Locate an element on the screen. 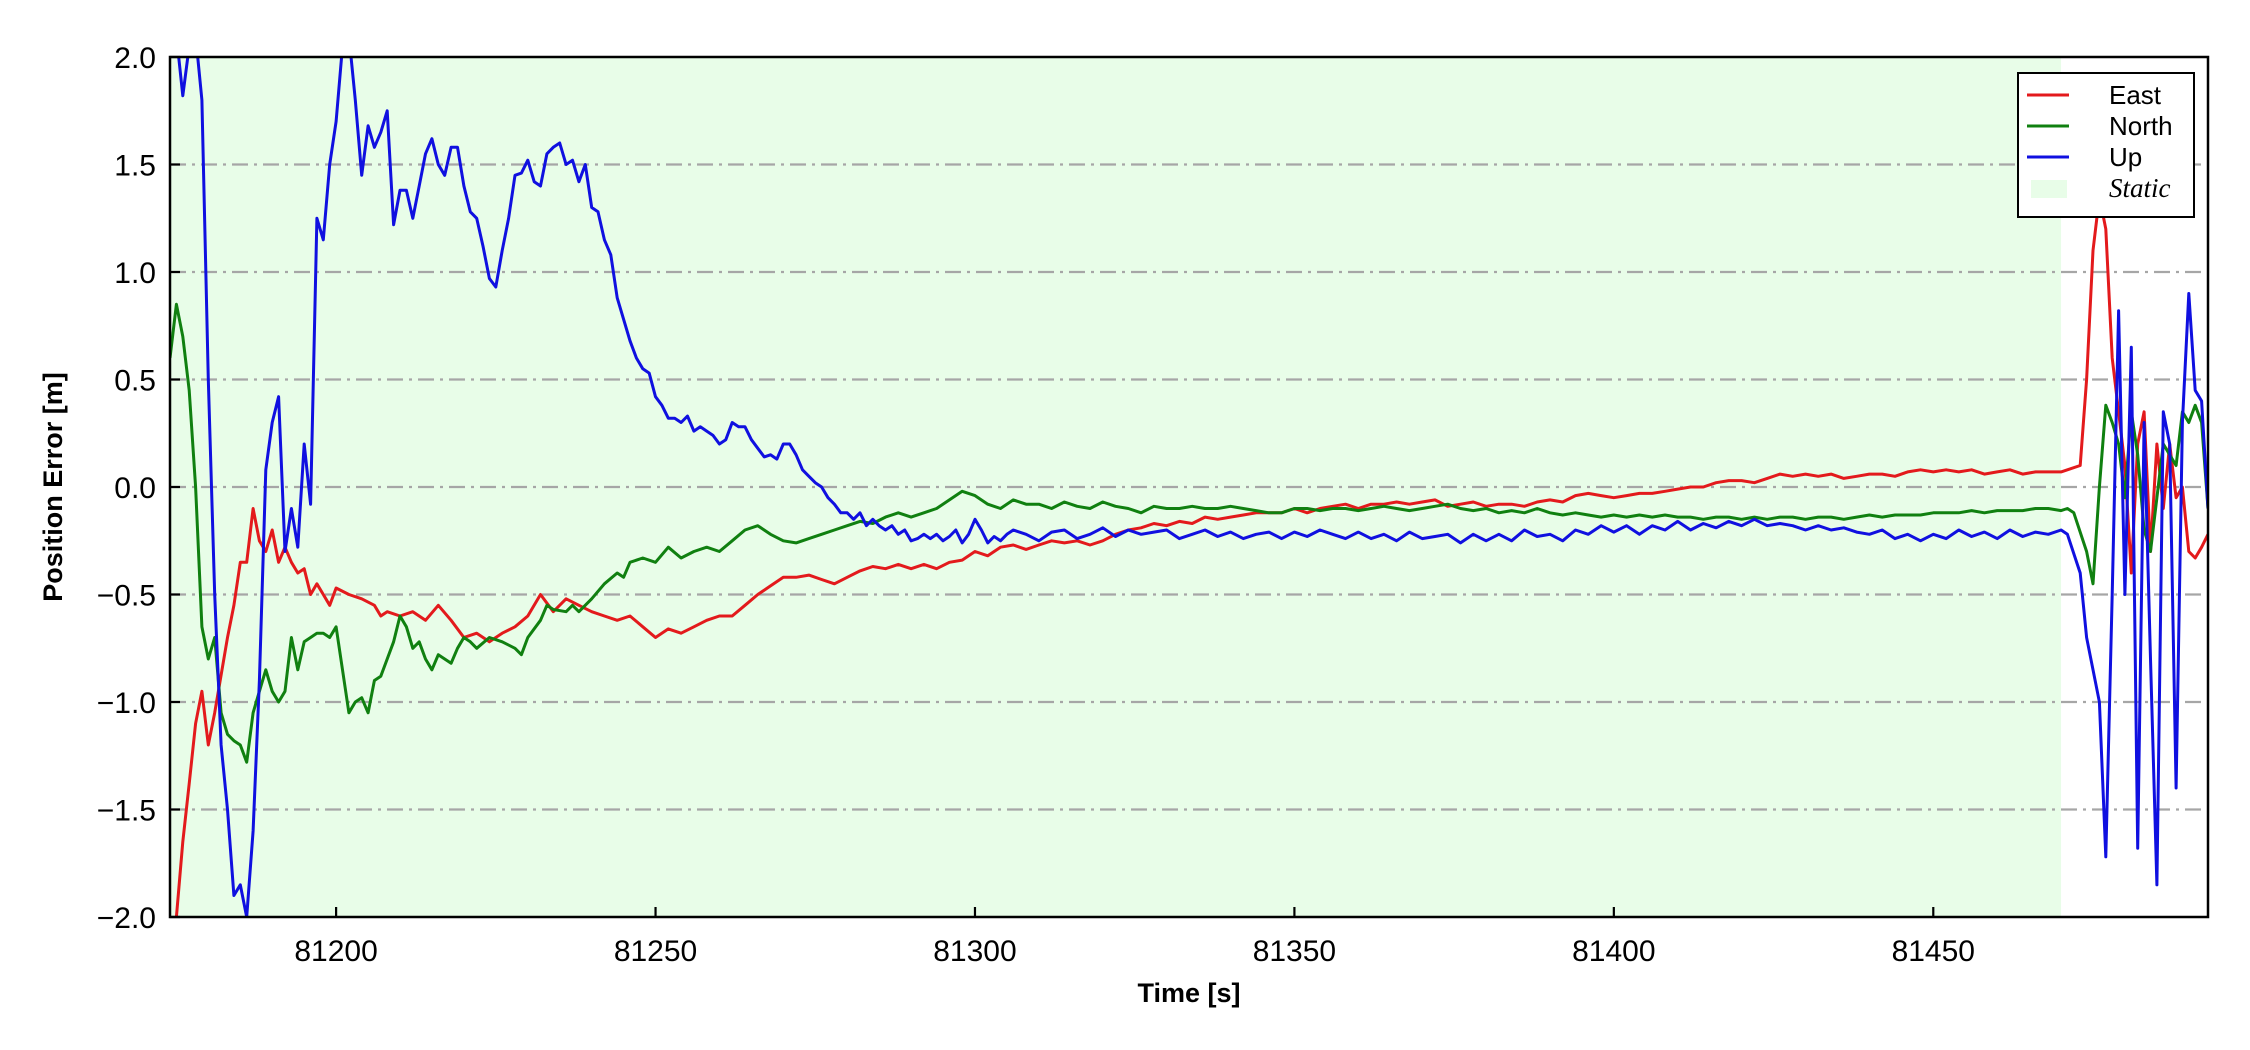 The height and width of the screenshot is (1050, 2250). legend-swatch-static is located at coordinates (2049, 189).